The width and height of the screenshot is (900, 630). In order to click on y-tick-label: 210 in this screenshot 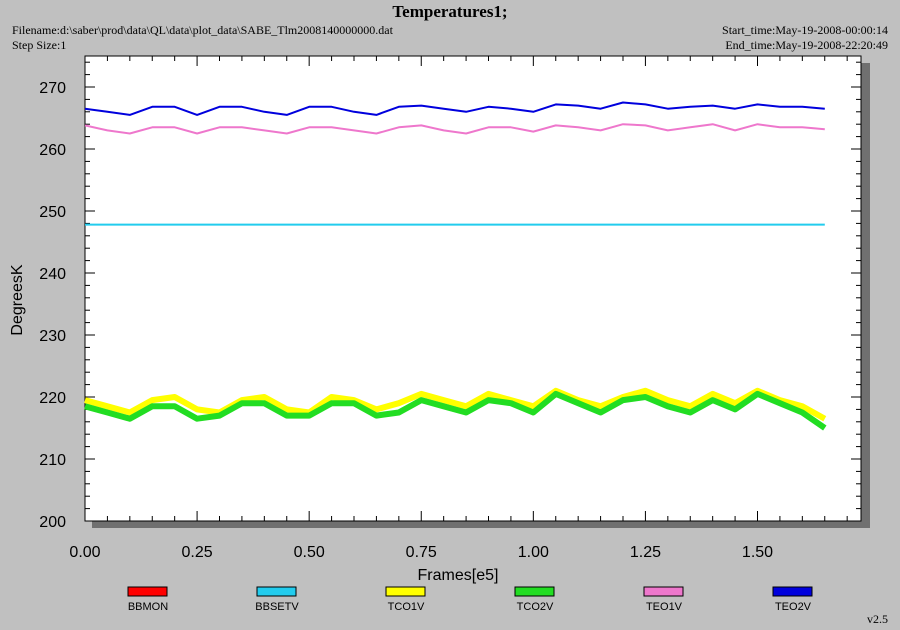, I will do `click(52, 460)`.